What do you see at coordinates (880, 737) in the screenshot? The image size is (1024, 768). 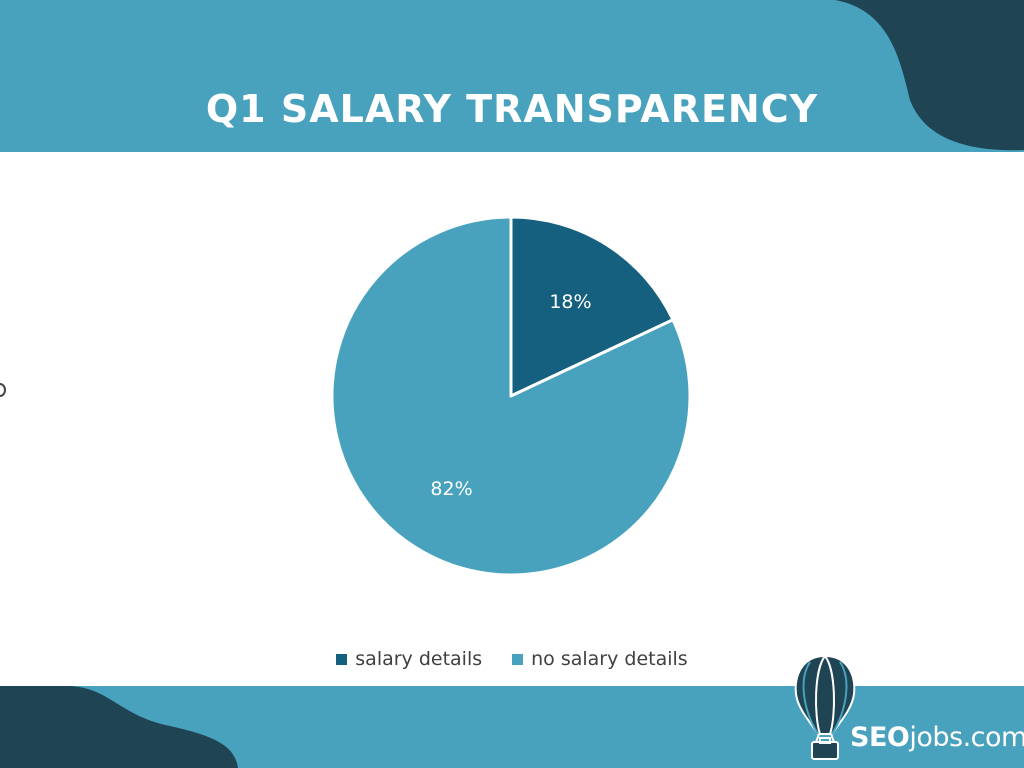 I see `logo-wordmark-bold: SEO` at bounding box center [880, 737].